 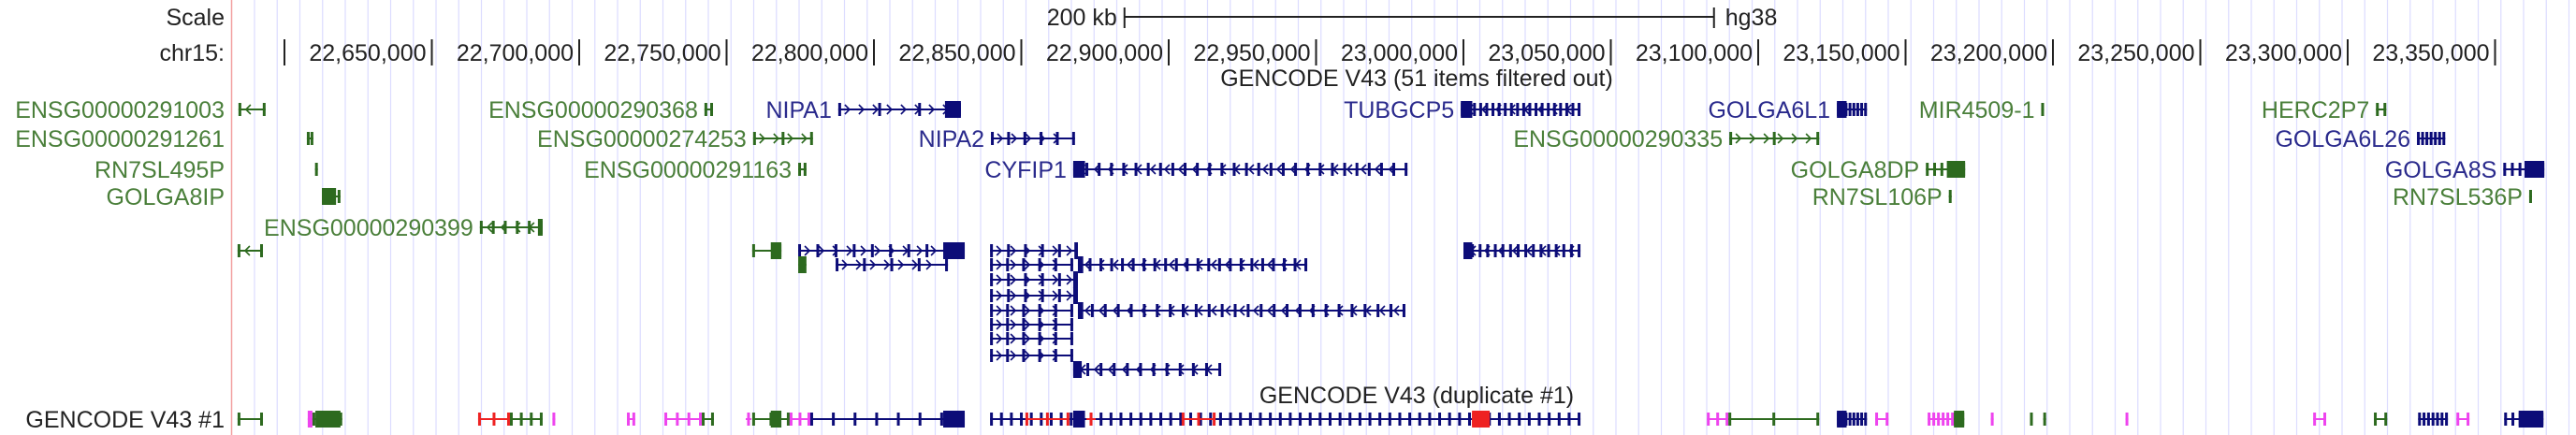 What do you see at coordinates (1025, 170) in the screenshot?
I see `gene-label: CYFIP1` at bounding box center [1025, 170].